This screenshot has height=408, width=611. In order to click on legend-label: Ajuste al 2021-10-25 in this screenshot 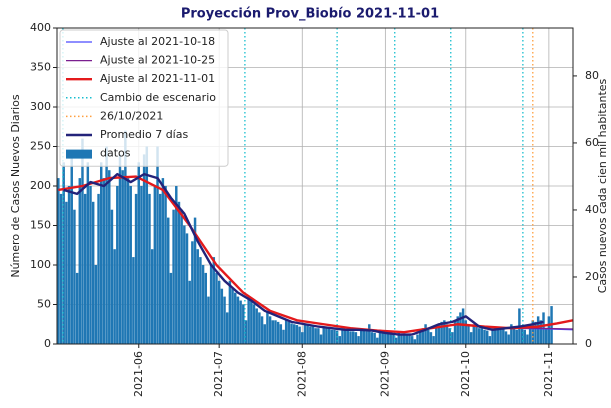, I will do `click(157, 60)`.